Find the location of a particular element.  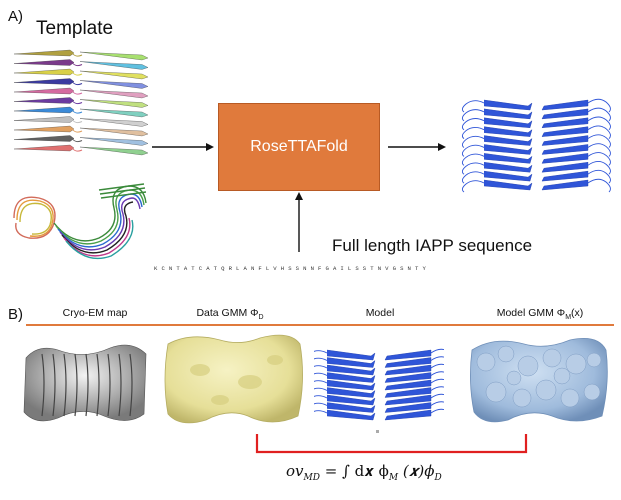

rosettafold-box: RoseTTAFold is located at coordinates (299, 147).